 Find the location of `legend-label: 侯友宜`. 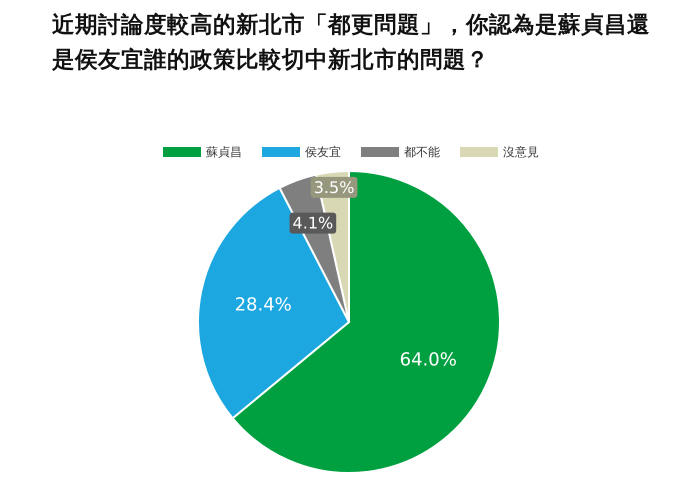

legend-label: 侯友宜 is located at coordinates (323, 152).